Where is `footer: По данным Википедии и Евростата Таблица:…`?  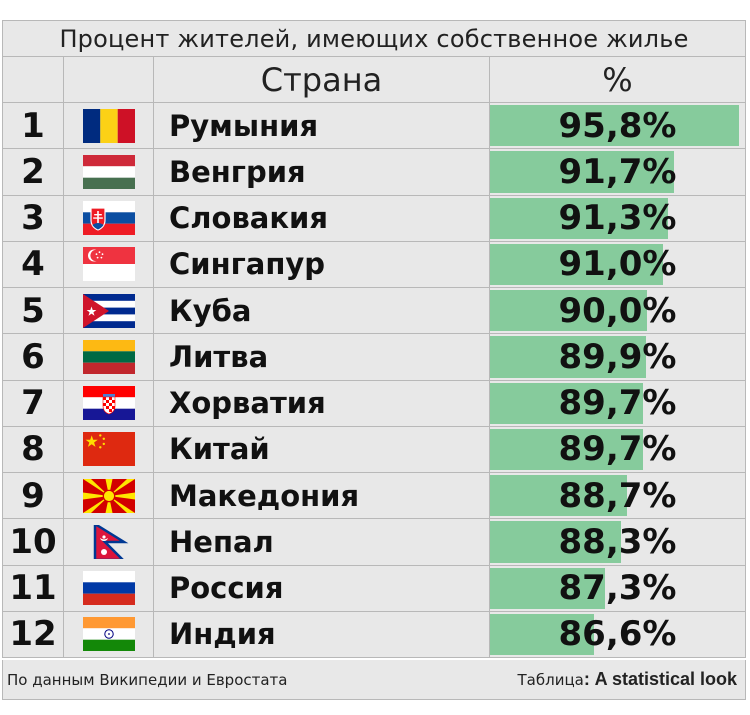 footer: По данным Википедии и Евростата Таблица:… is located at coordinates (374, 680).